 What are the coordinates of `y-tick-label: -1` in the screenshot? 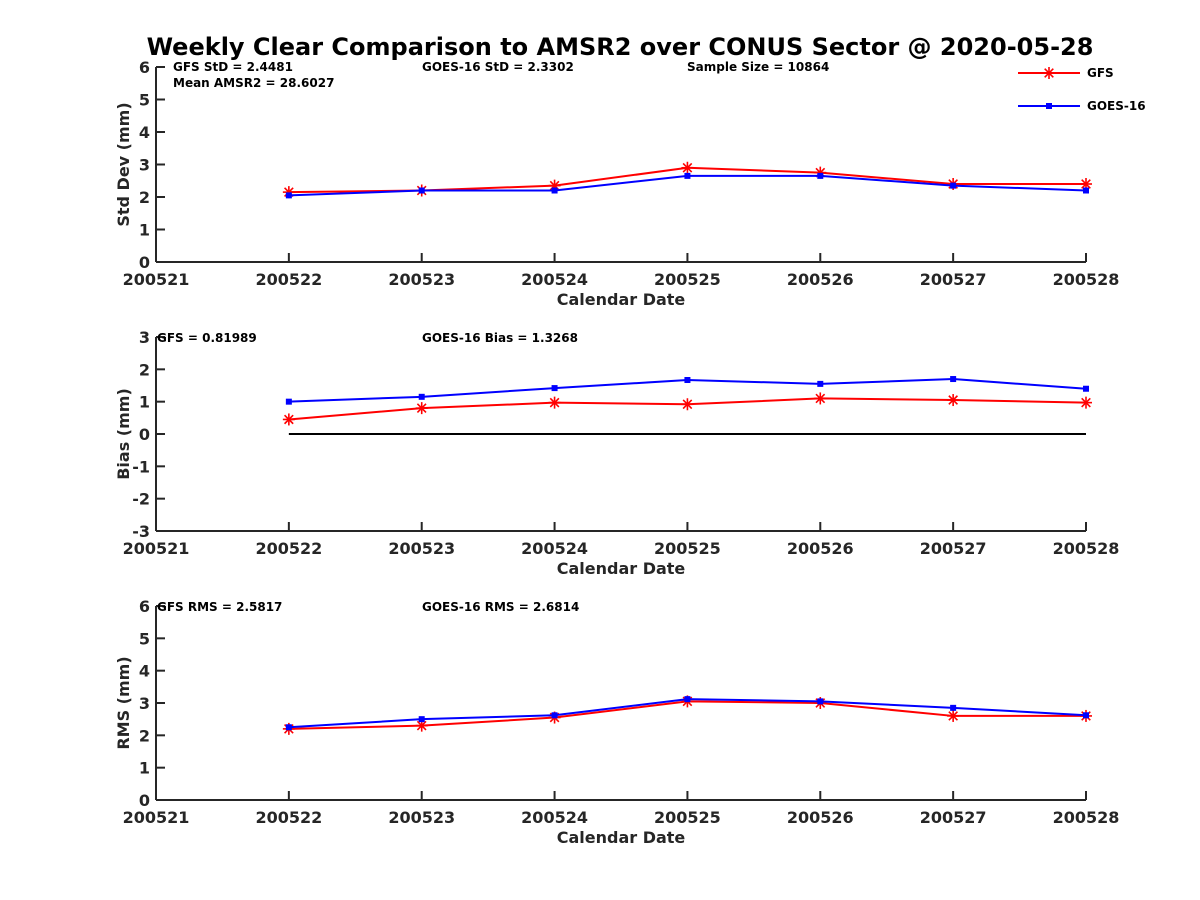 It's located at (141, 466).